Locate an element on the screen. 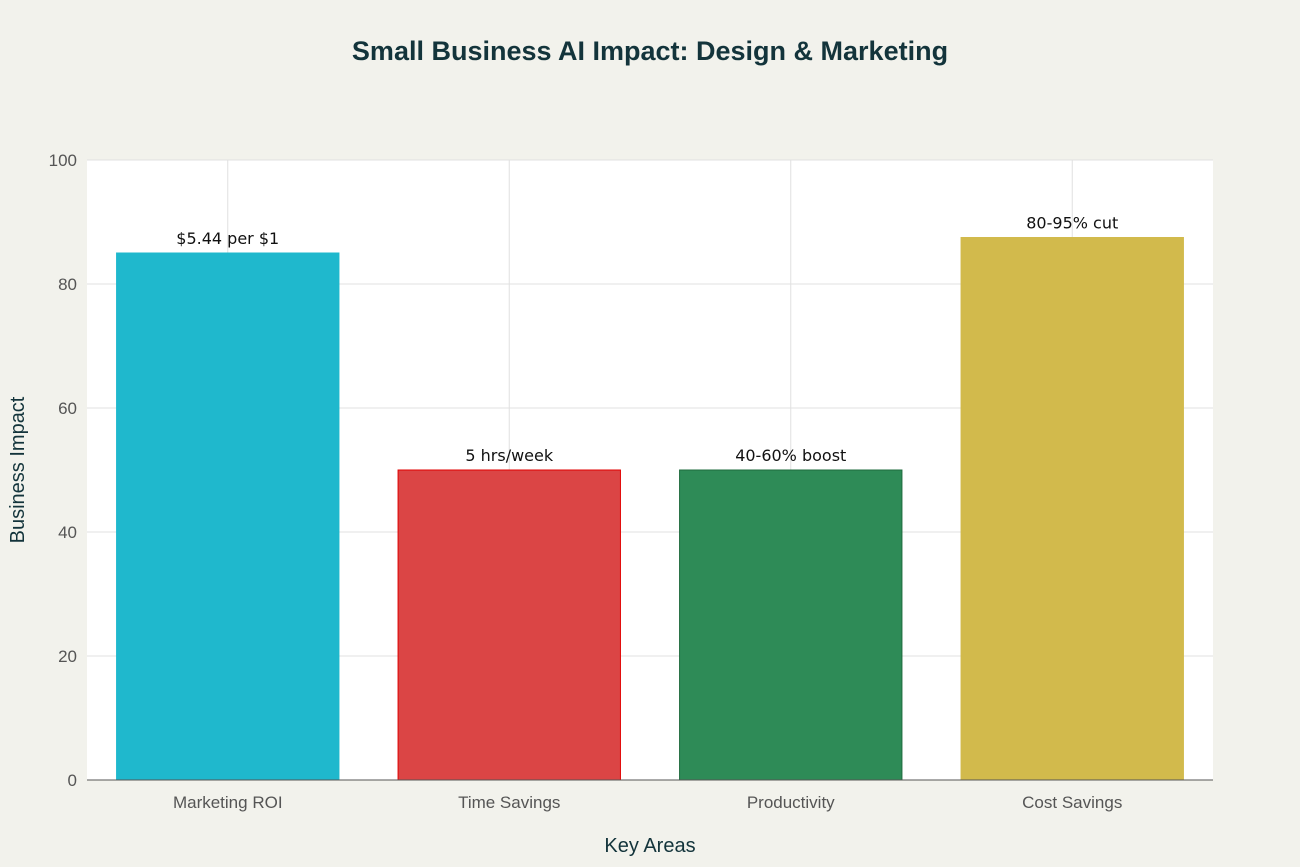 The height and width of the screenshot is (867, 1300). bar-marketing-roi is located at coordinates (228, 516).